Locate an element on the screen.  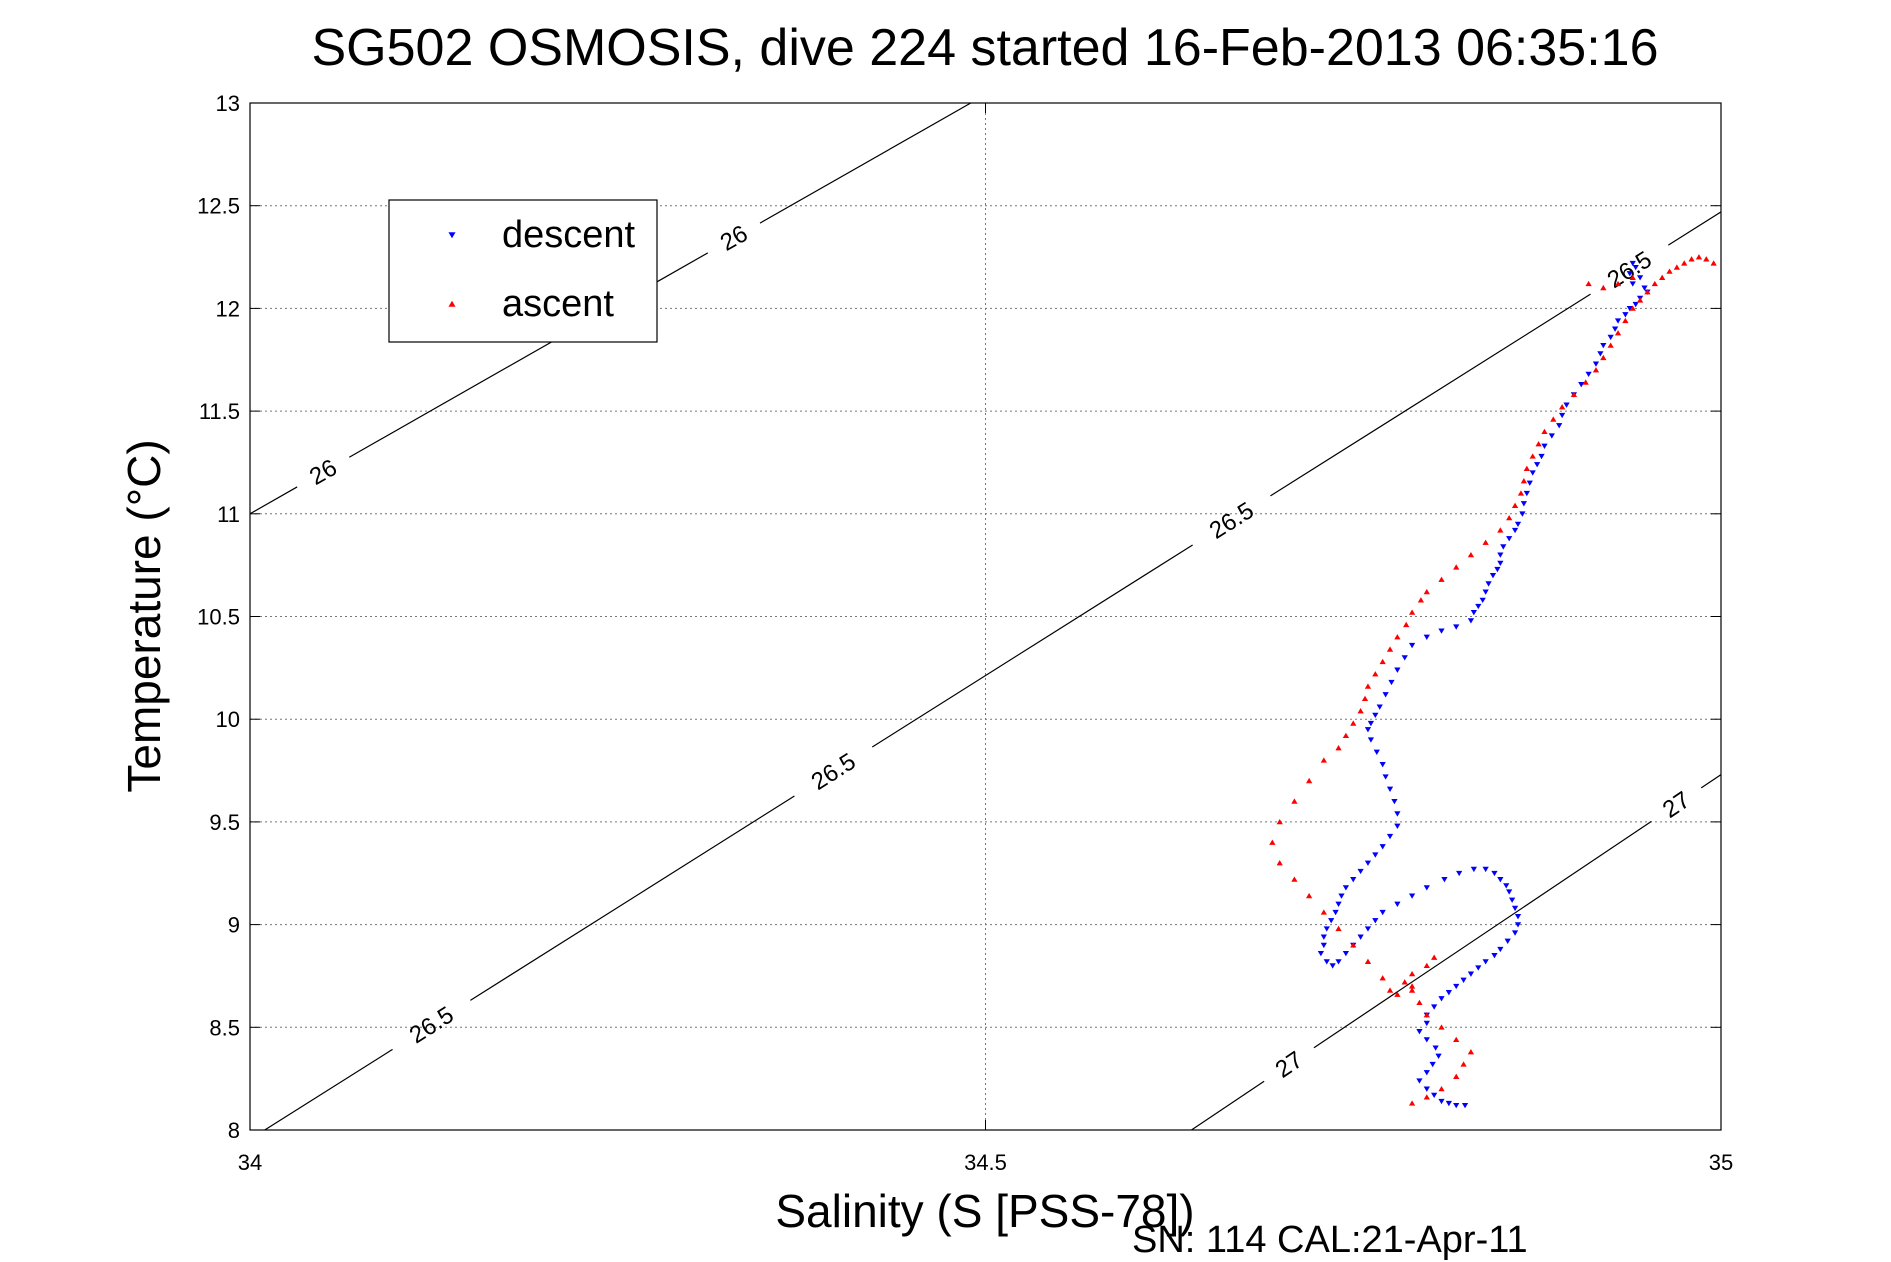
x-axis-label: Salinity (S [PSS-78]) is located at coordinates (984, 1211).